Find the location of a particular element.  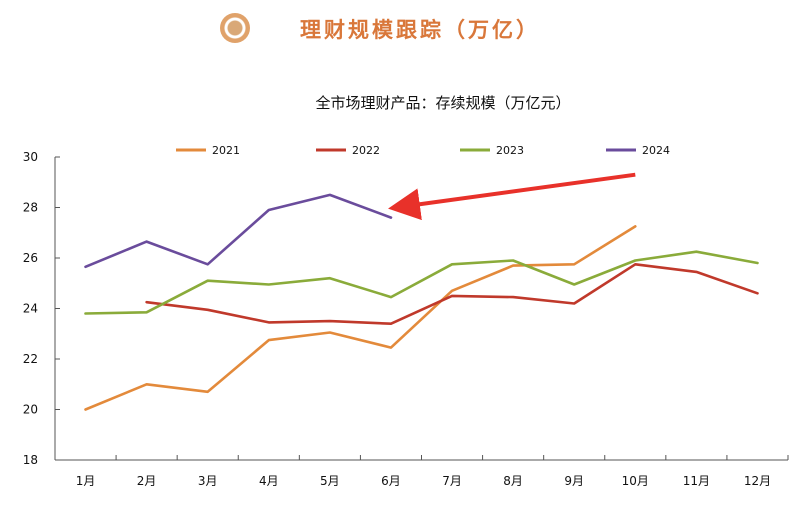

x-tick-label: 12月 is located at coordinates (757, 481).